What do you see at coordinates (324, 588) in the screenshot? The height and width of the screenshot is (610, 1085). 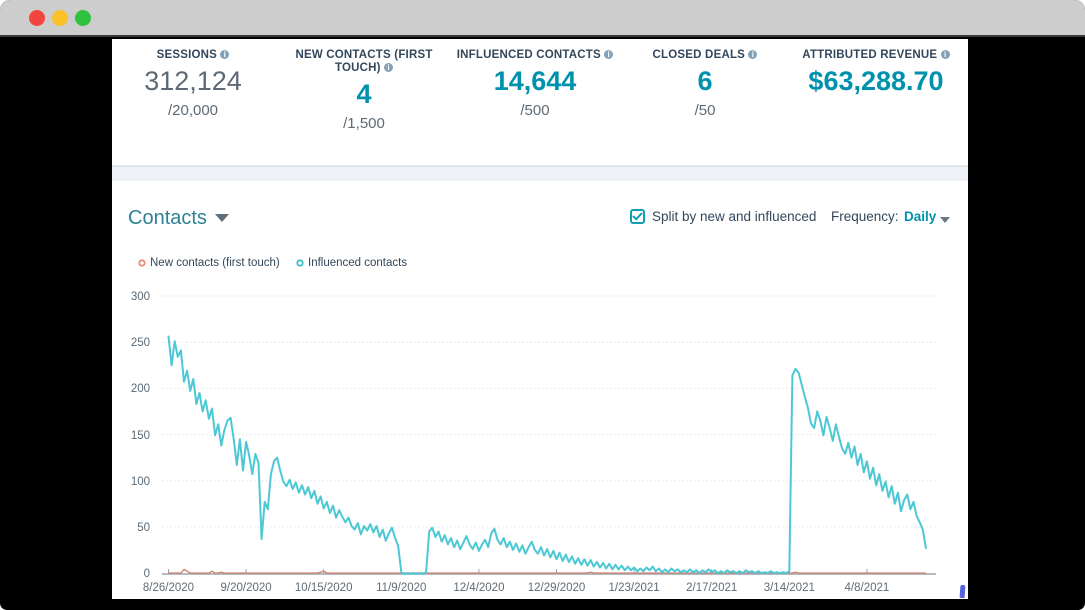 I see `svg-text: 10/15/2020` at bounding box center [324, 588].